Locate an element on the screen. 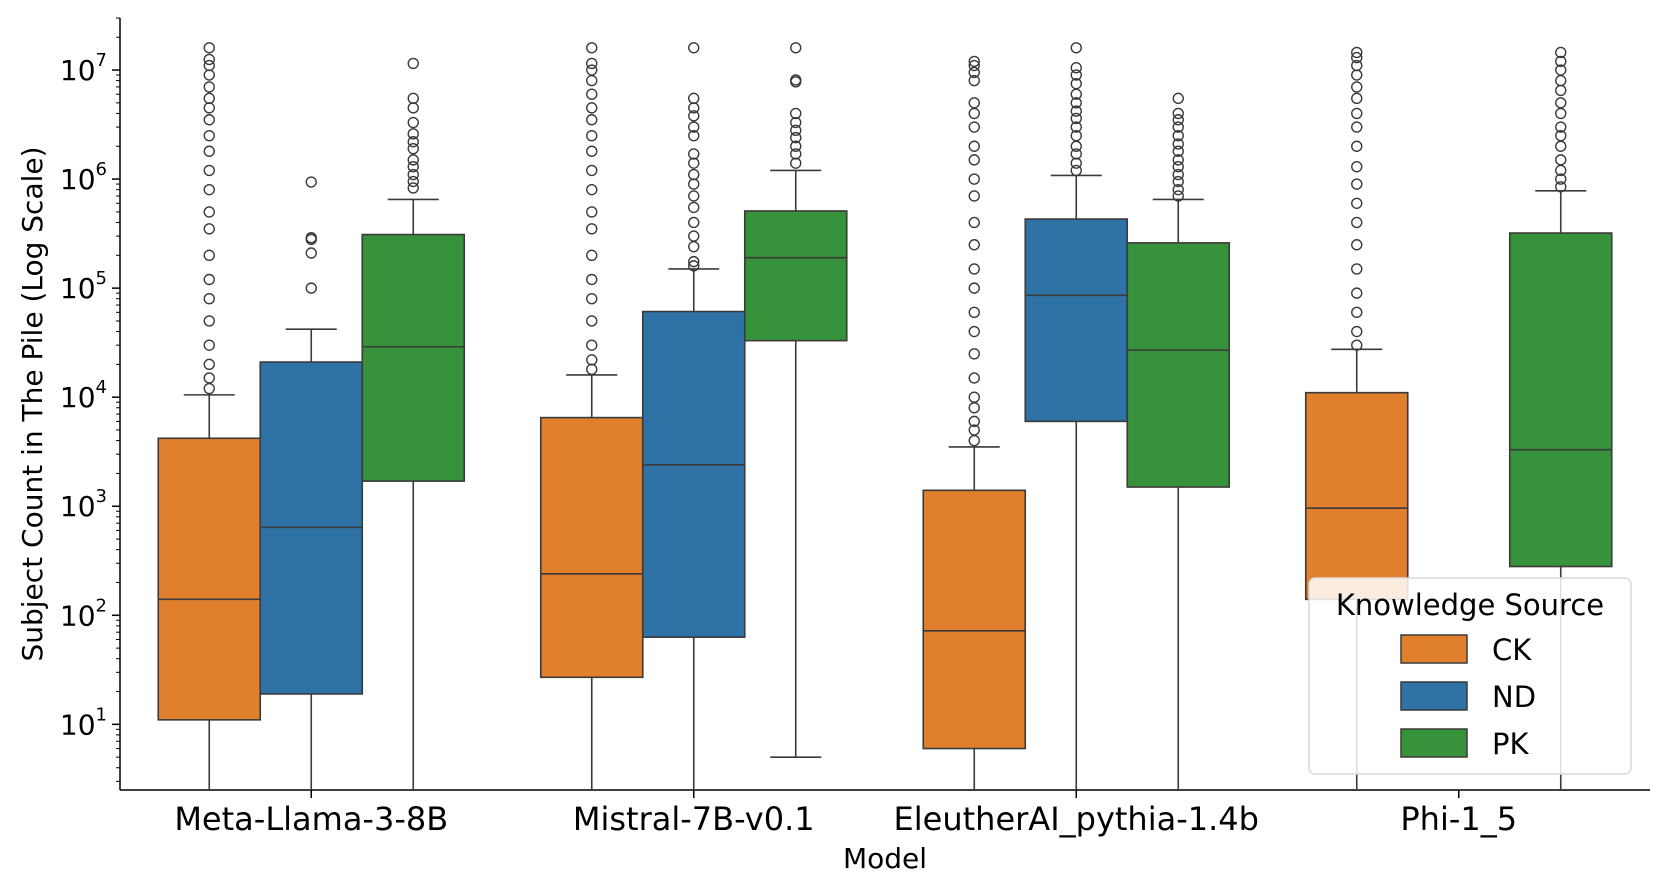 The image size is (1661, 894). x-axis-title: Model is located at coordinates (885, 858).